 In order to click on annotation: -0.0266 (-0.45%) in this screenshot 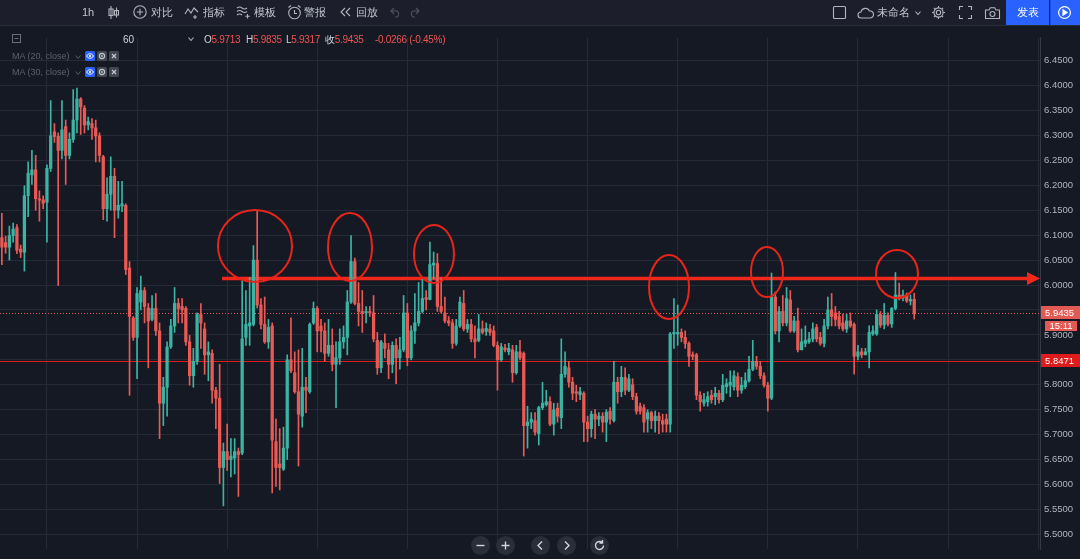, I will do `click(410, 39)`.